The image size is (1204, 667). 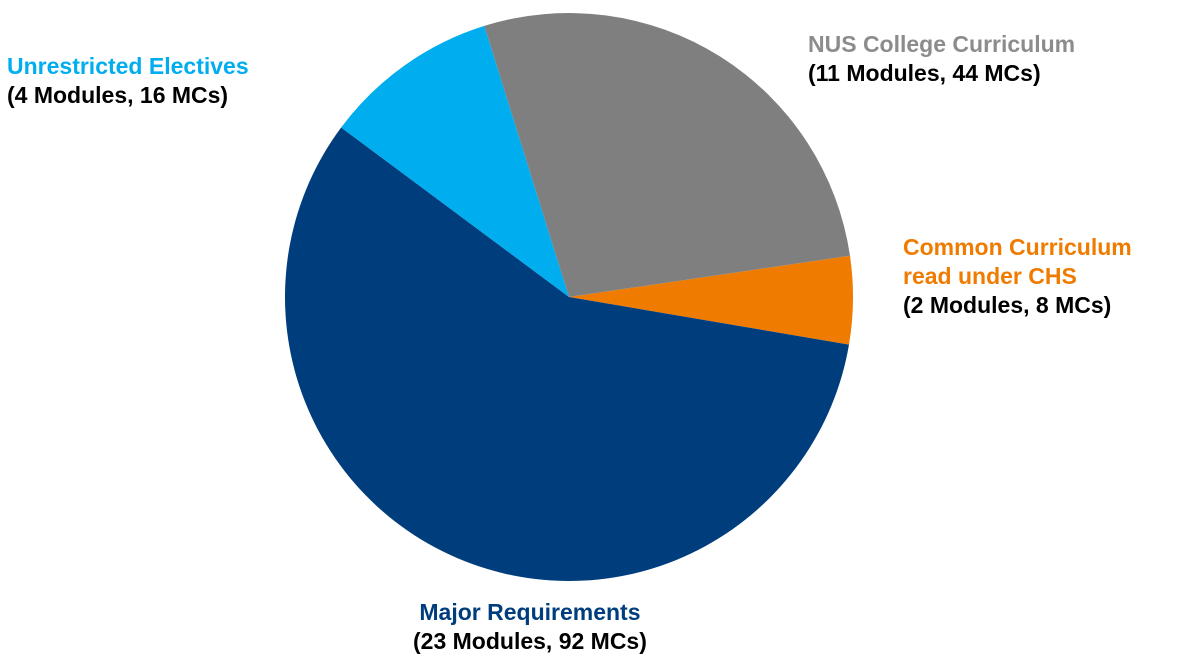 What do you see at coordinates (1007, 305) in the screenshot?
I see `slice-detail-common-curriculum: (2 Modules, 8 MCs)` at bounding box center [1007, 305].